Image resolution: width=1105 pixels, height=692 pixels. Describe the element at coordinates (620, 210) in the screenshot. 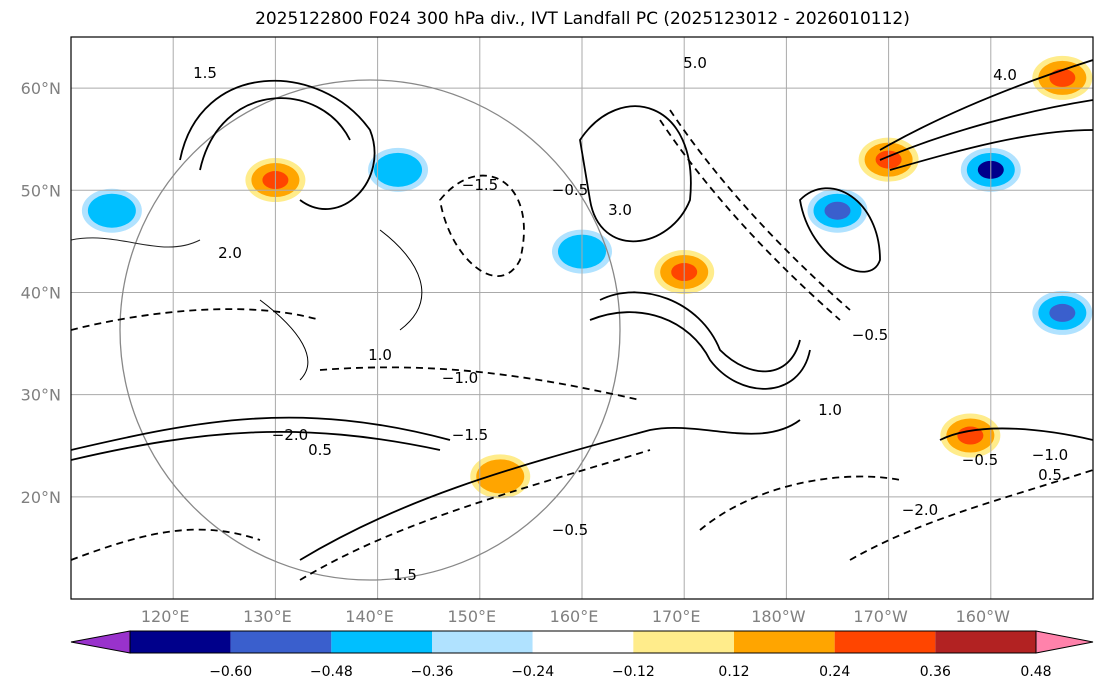

I see `contour-label: 3.0` at that location.